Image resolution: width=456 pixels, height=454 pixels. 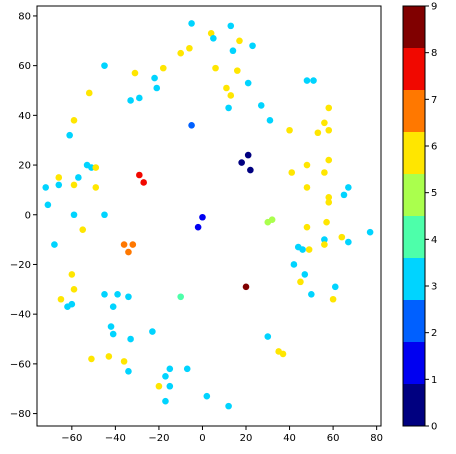 I want to click on y-tick-label: −80, so click(x=20, y=414).